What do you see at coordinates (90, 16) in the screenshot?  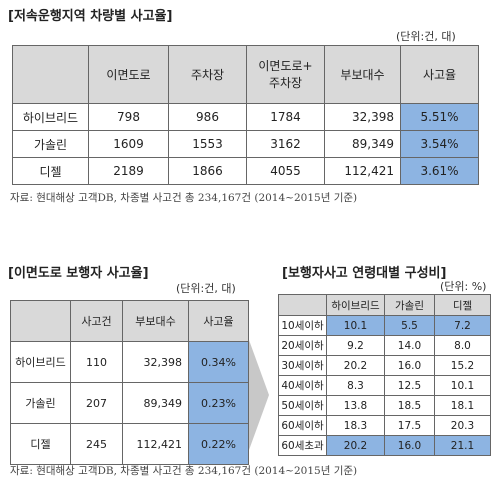 I see `section1-title: [저속운행지역 차량별 사고율]` at bounding box center [90, 16].